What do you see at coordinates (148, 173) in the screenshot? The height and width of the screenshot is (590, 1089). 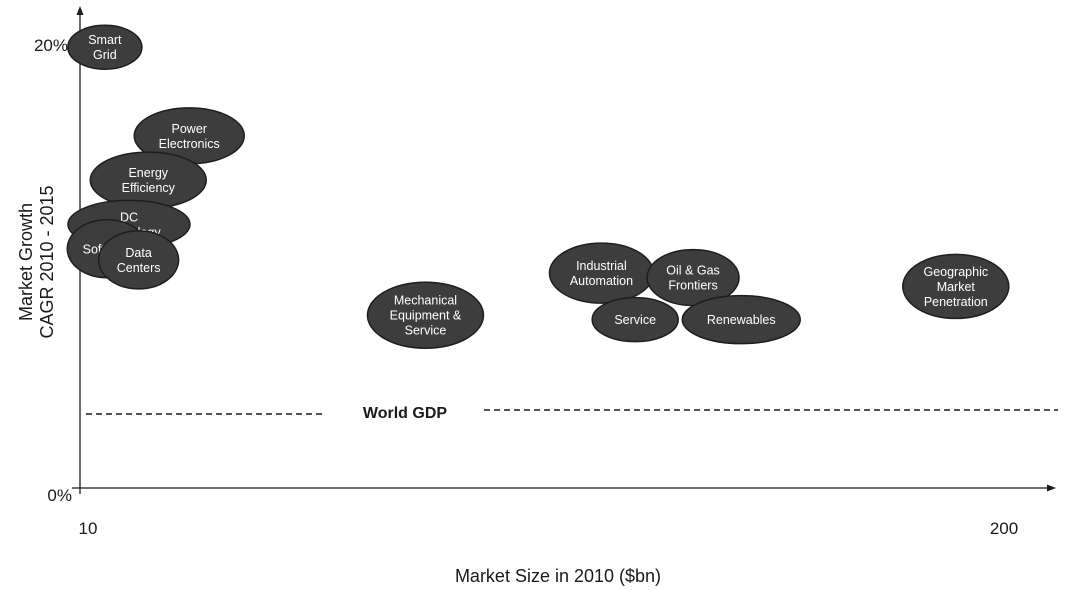 I see `bubble-label: Energy` at bounding box center [148, 173].